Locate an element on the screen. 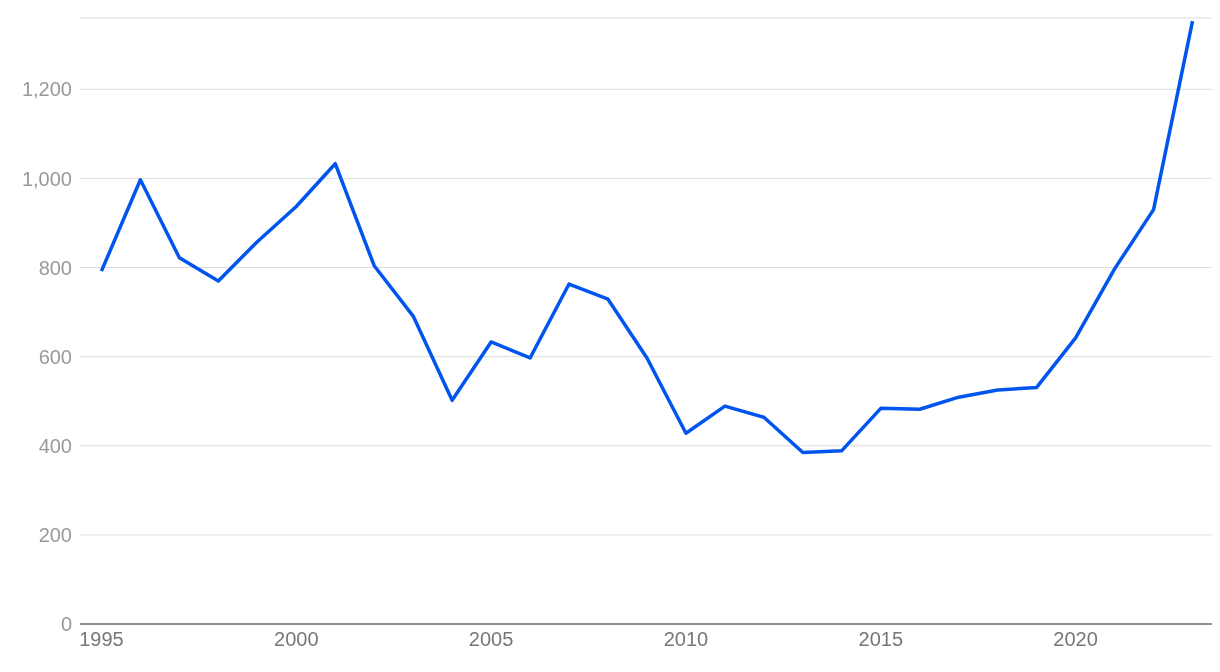 The image size is (1220, 672). y-tick-label: 1,000 is located at coordinates (46, 178).